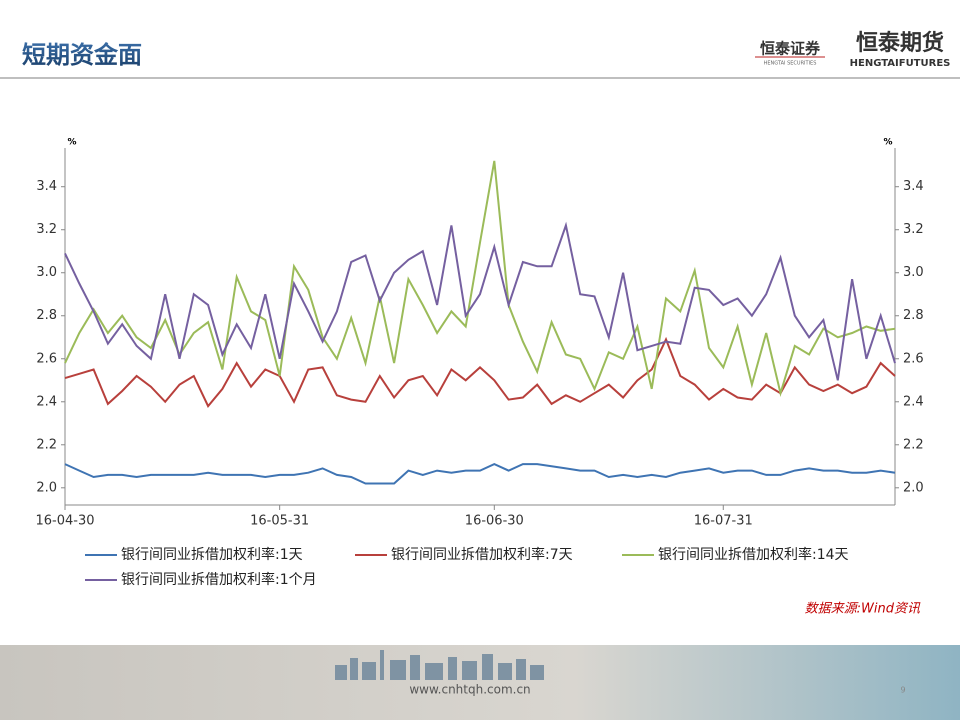 The height and width of the screenshot is (720, 960). I want to click on footer-url: www.cnhtqh.com.cn, so click(469, 690).